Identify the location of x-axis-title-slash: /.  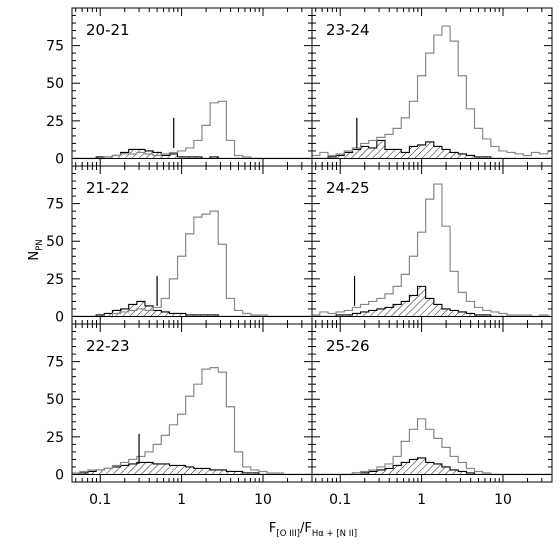
(302, 528).